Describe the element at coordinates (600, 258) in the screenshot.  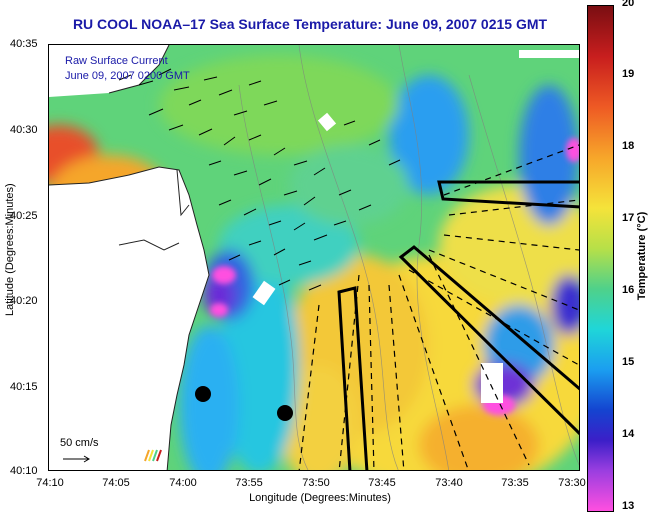
I see `temperature-colorbar` at that location.